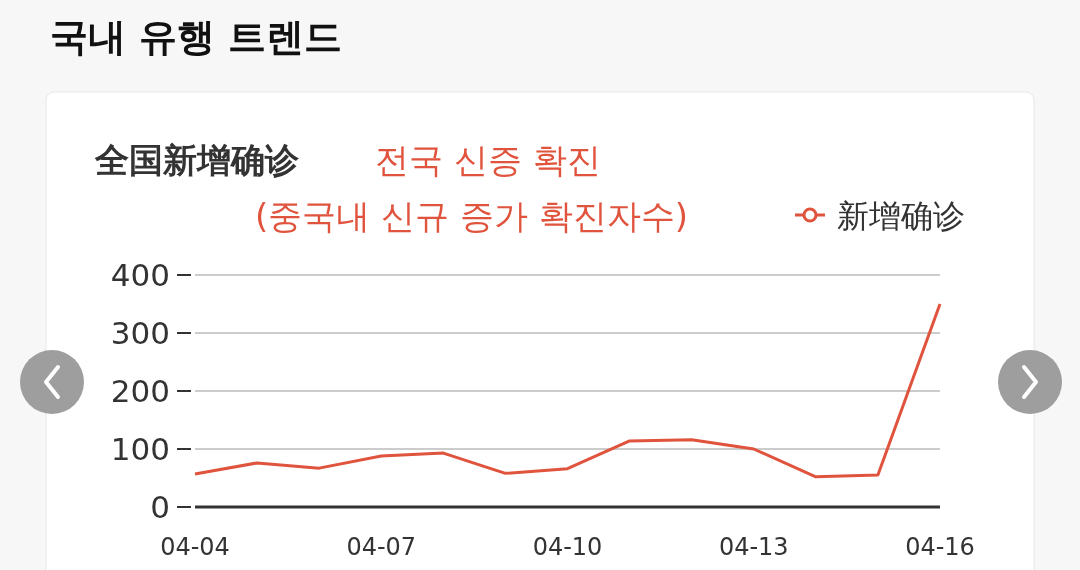 The height and width of the screenshot is (570, 1080). I want to click on y-tick-label: 400, so click(140, 275).